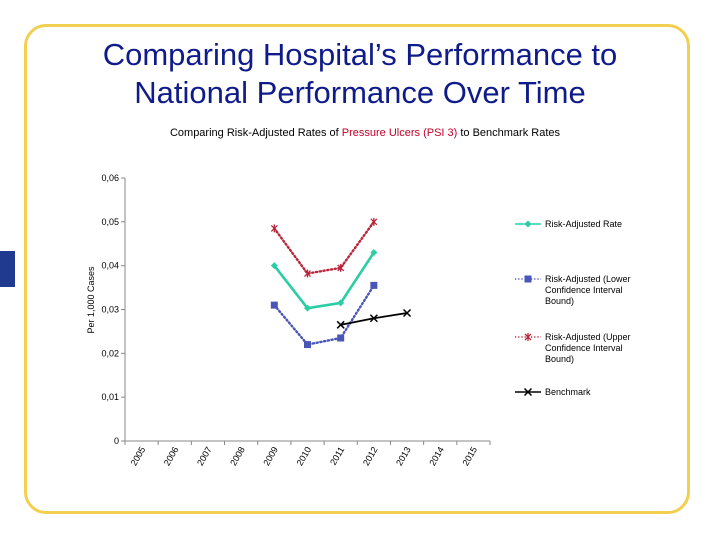  What do you see at coordinates (7, 269) in the screenshot?
I see `side-tab` at bounding box center [7, 269].